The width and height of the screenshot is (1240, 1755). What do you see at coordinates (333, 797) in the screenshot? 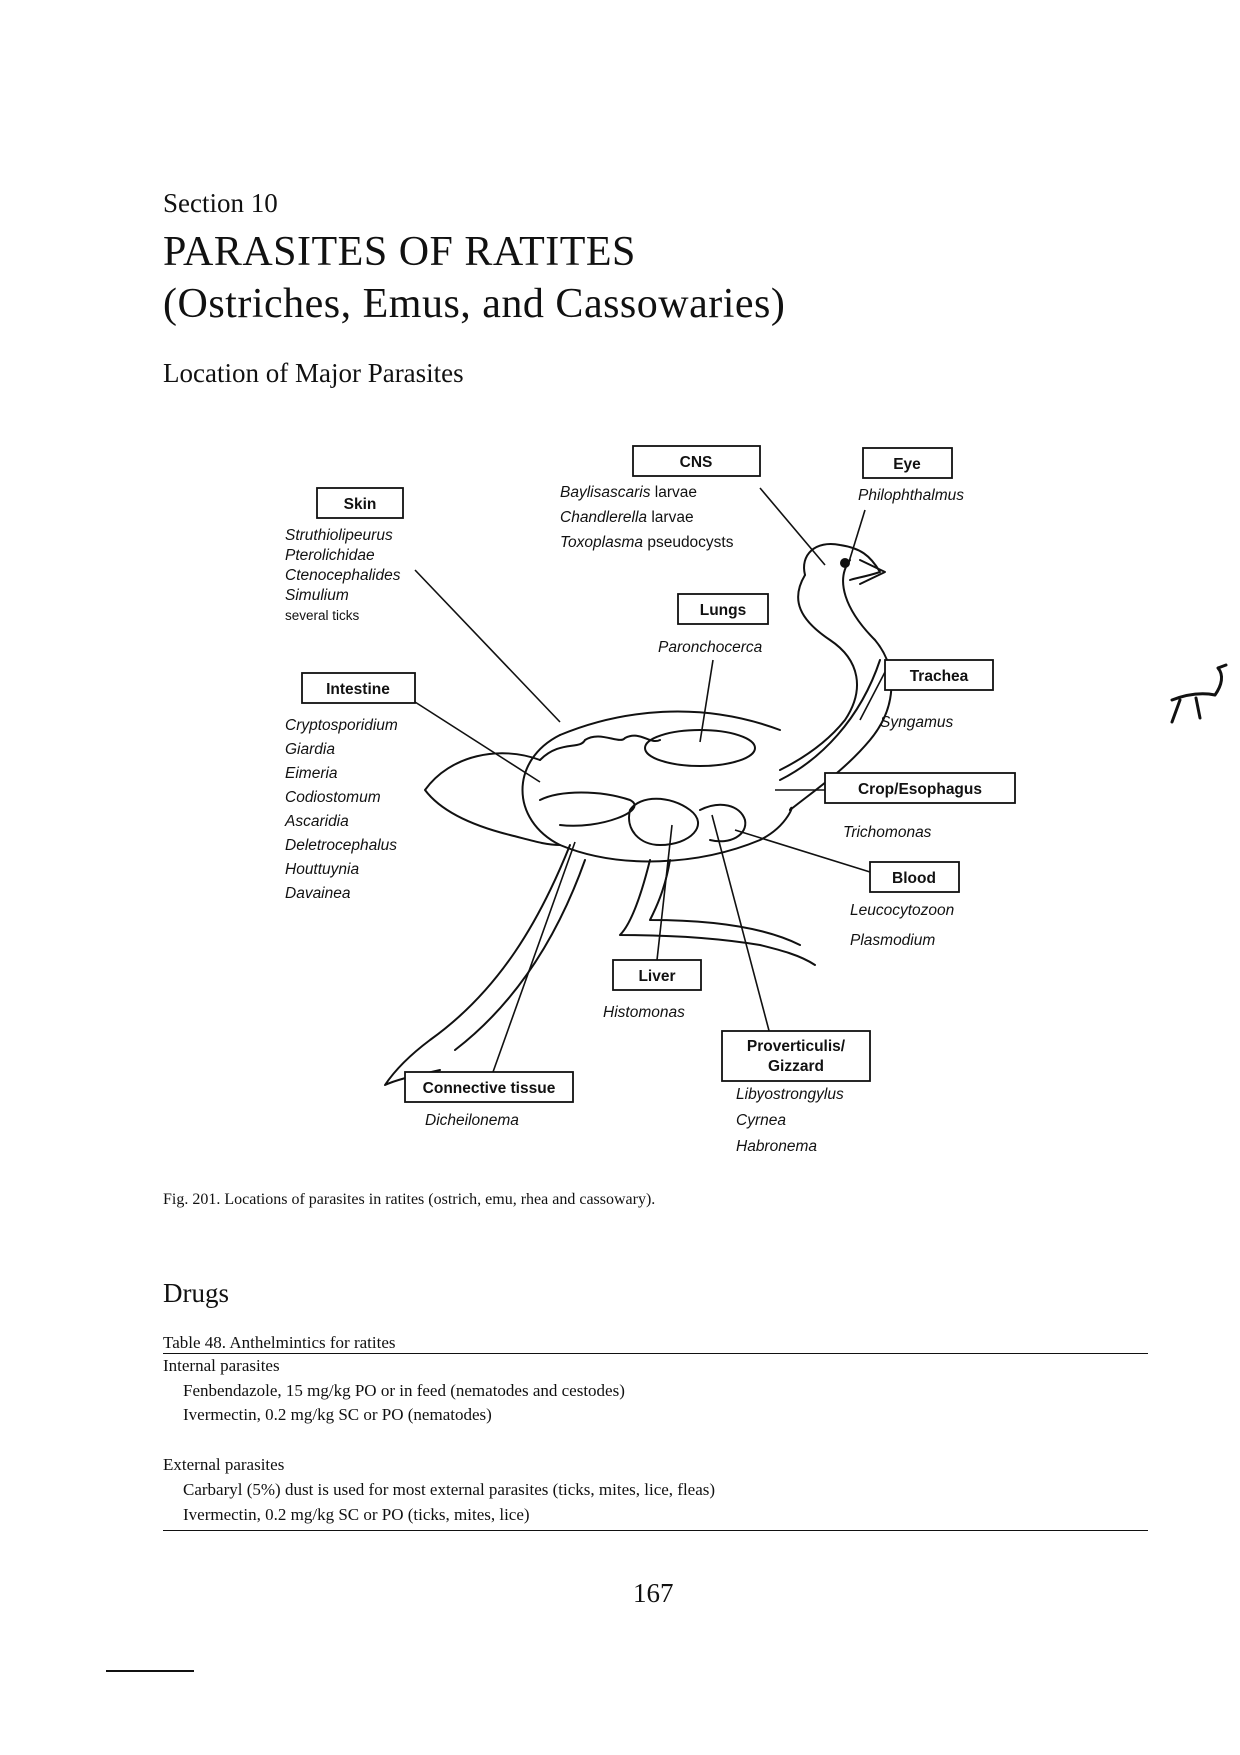
I see `intestine-parasite: Codiostomum` at bounding box center [333, 797].